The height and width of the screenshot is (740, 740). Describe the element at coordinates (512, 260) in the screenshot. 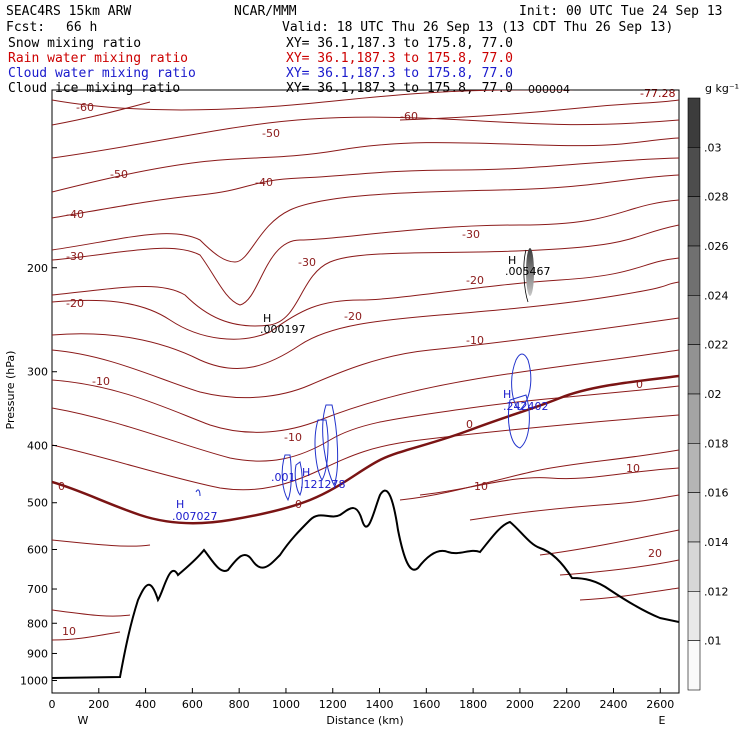

I see `max-snow-h: H` at that location.